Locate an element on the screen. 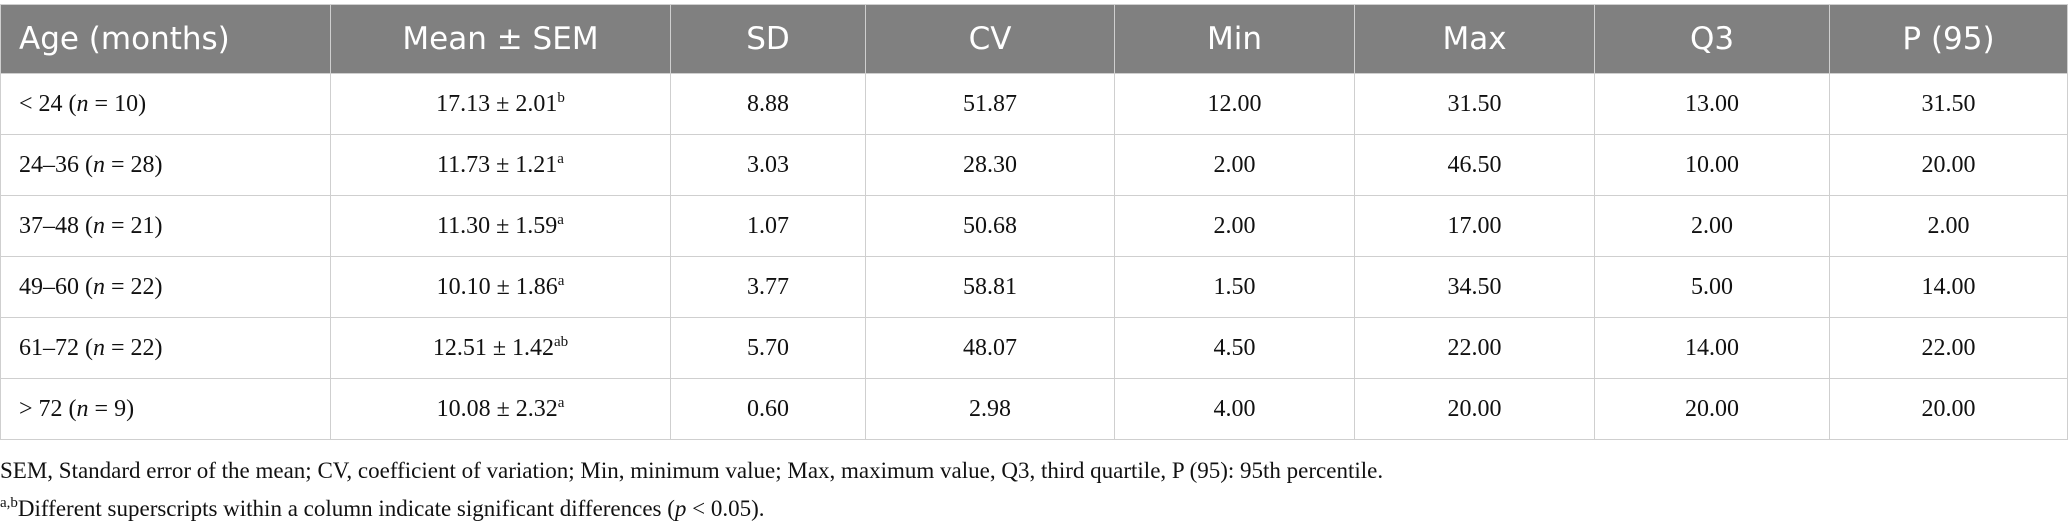  table-cell: 37–48 (n = 21) is located at coordinates (165, 226).